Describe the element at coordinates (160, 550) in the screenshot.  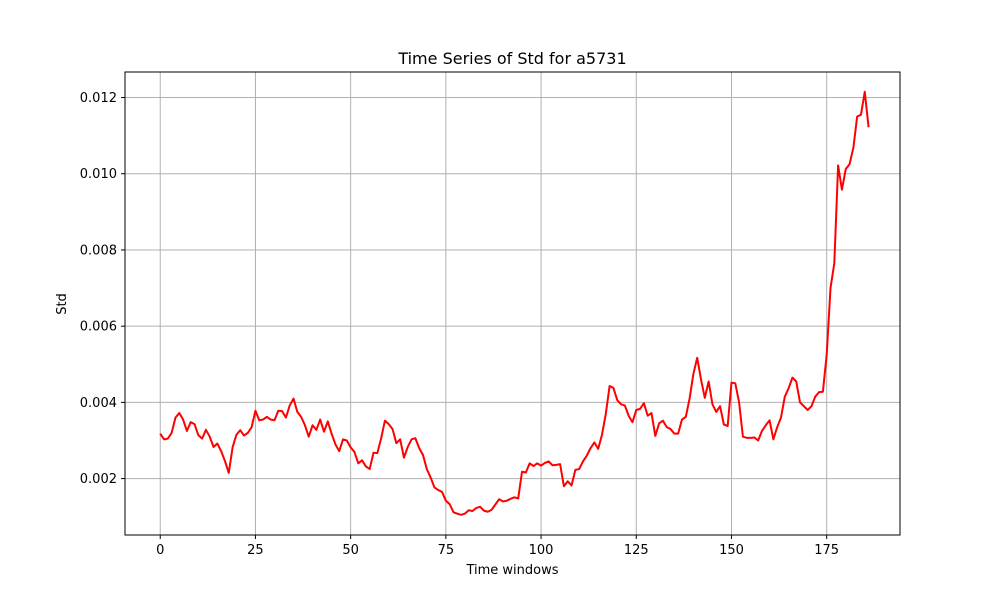
I see `x-tick-label: 0` at that location.